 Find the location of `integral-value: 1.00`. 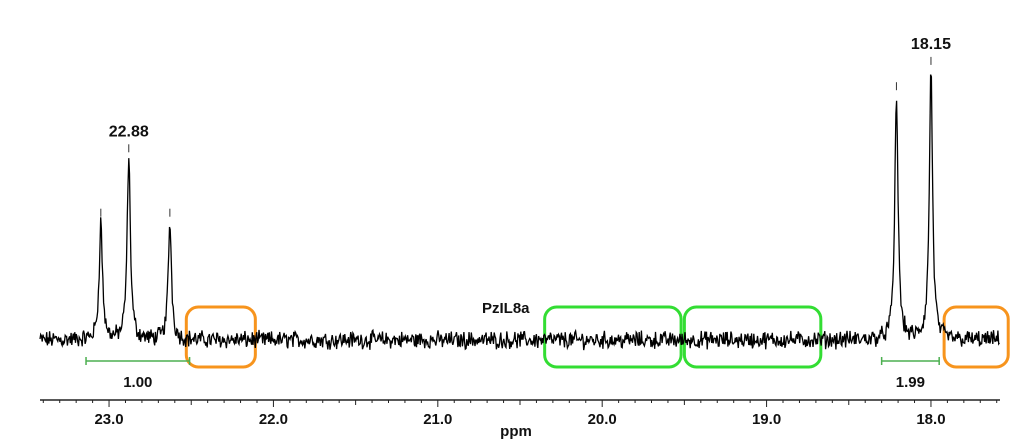

integral-value: 1.00 is located at coordinates (137, 382).